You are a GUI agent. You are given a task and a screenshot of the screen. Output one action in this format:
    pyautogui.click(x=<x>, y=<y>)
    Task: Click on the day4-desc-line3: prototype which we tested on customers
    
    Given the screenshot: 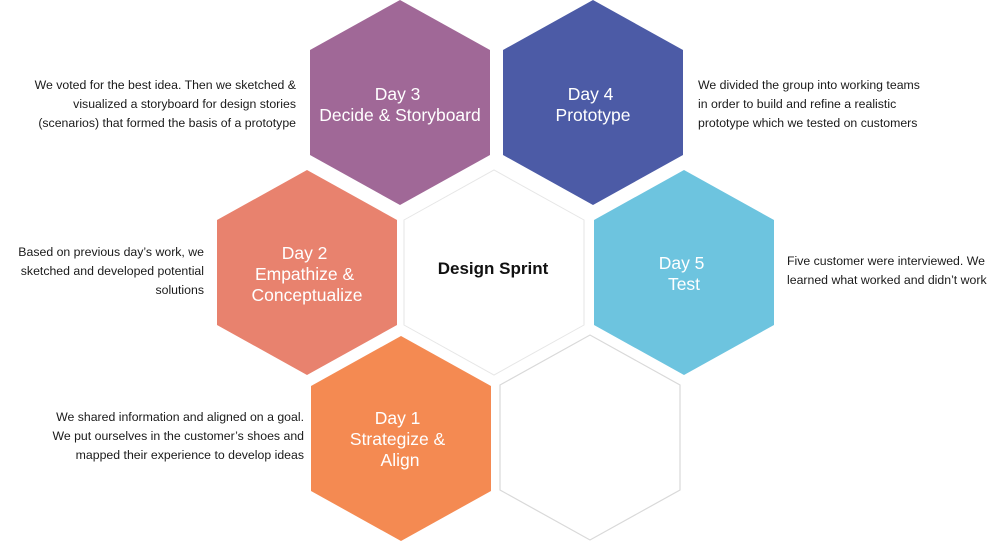 What is the action you would take?
    pyautogui.click(x=808, y=123)
    